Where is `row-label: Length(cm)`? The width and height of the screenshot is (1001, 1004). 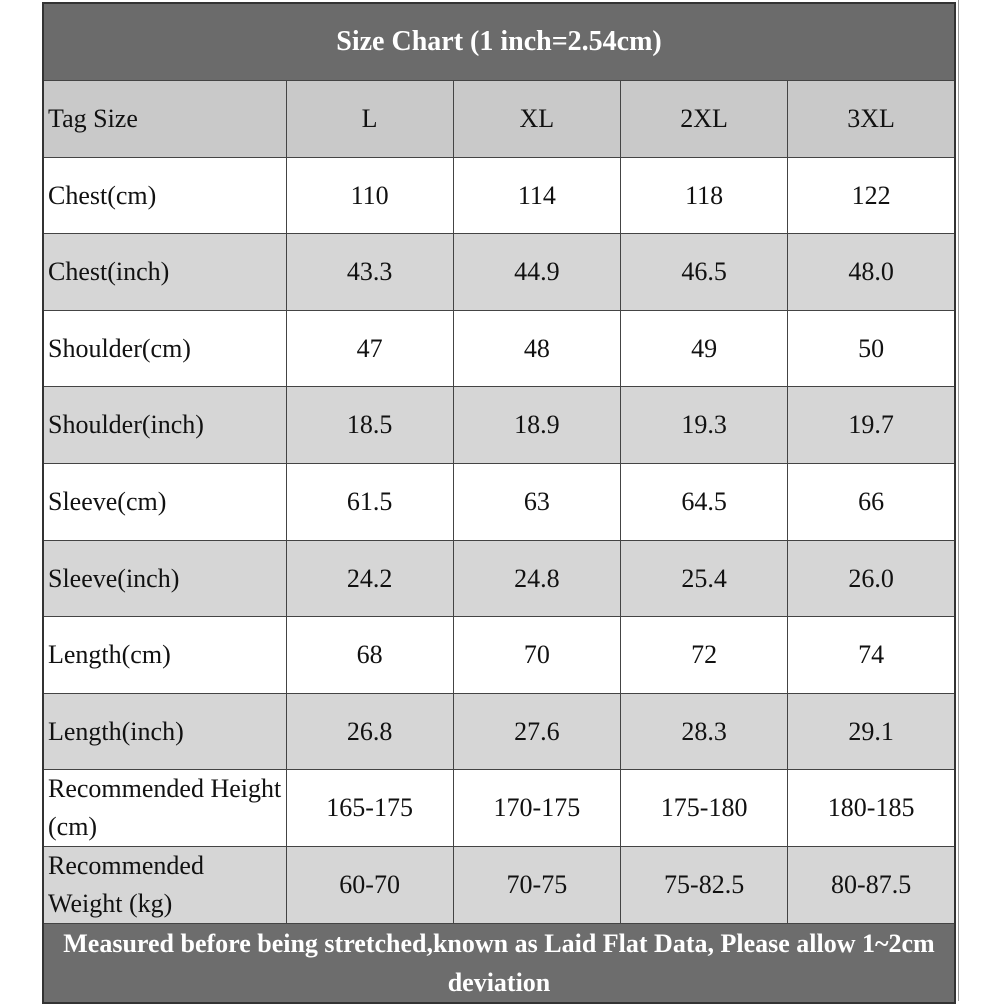 row-label: Length(cm) is located at coordinates (164, 655).